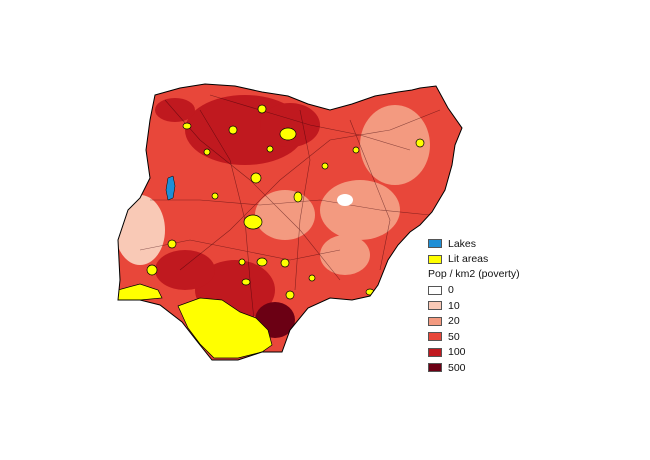 This screenshot has height=460, width=650. Describe the element at coordinates (233, 130) in the screenshot. I see `lit-area-zaria` at that location.